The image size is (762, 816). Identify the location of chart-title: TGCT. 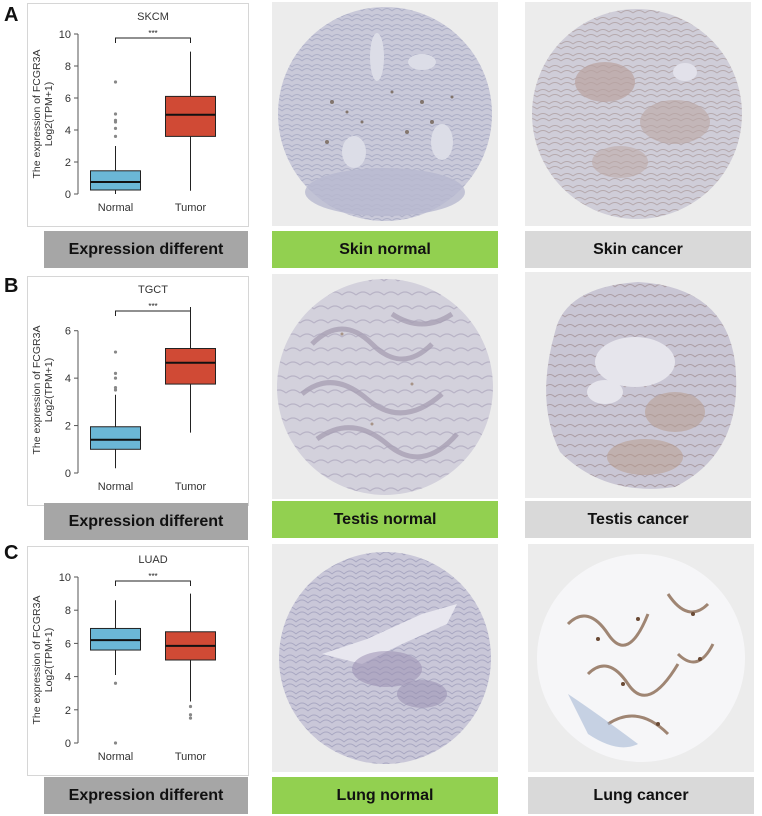
(153, 290).